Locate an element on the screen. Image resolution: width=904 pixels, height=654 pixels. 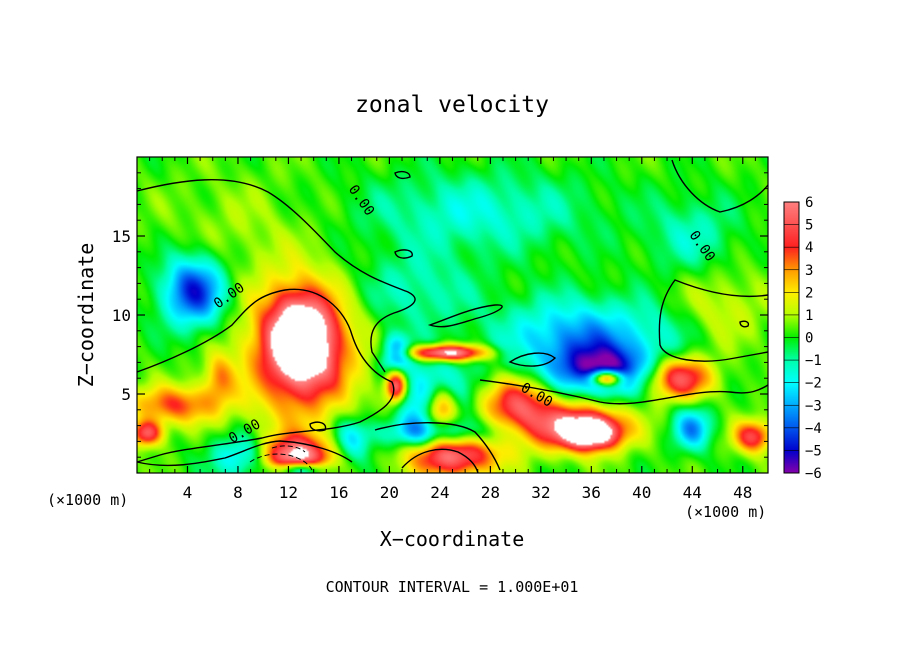
contour-center-band is located at coordinates (465, 316).